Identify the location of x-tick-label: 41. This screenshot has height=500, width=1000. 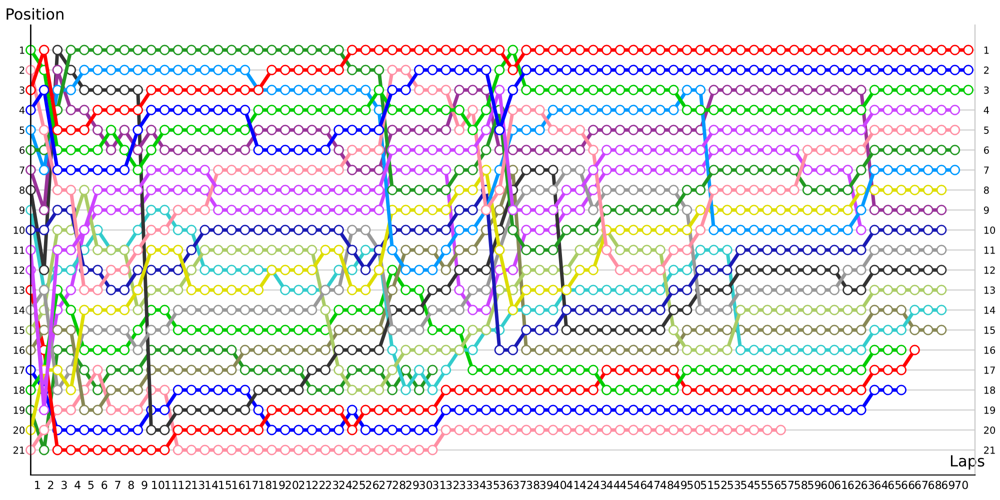
(573, 484).